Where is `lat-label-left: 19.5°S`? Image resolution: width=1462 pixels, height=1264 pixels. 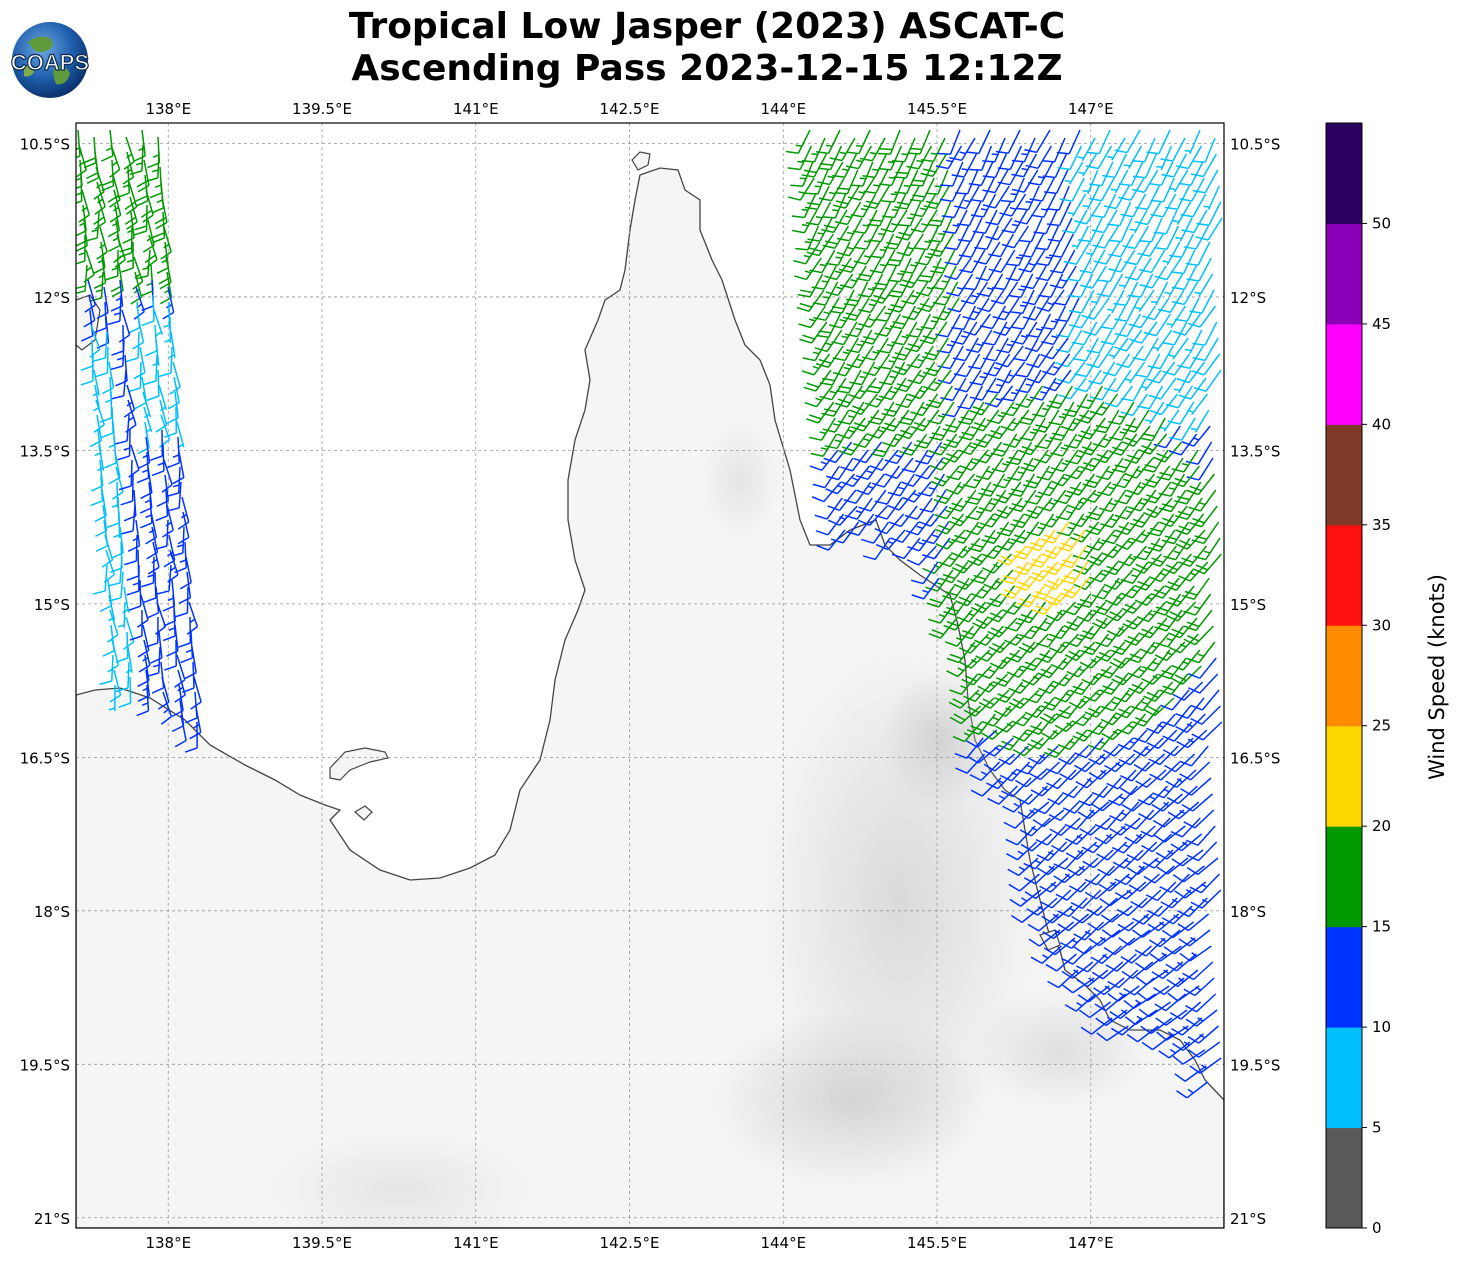
lat-label-left: 19.5°S is located at coordinates (45, 1065).